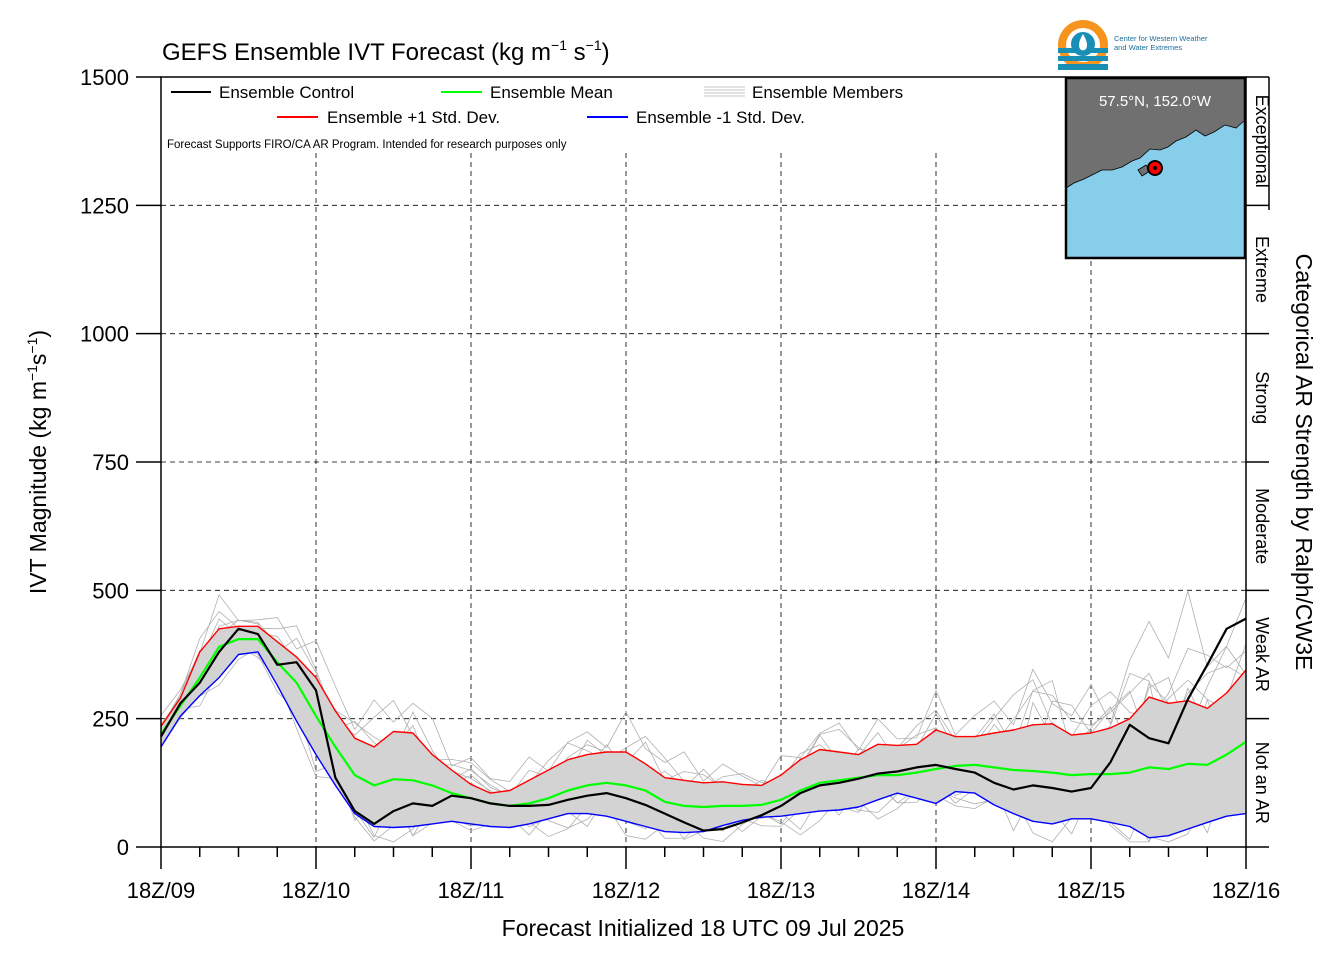 The height and width of the screenshot is (962, 1336). What do you see at coordinates (386, 51) in the screenshot?
I see `chart-title: GEFS Ensemble IVT Forecast (kg m−1 s−1)` at bounding box center [386, 51].